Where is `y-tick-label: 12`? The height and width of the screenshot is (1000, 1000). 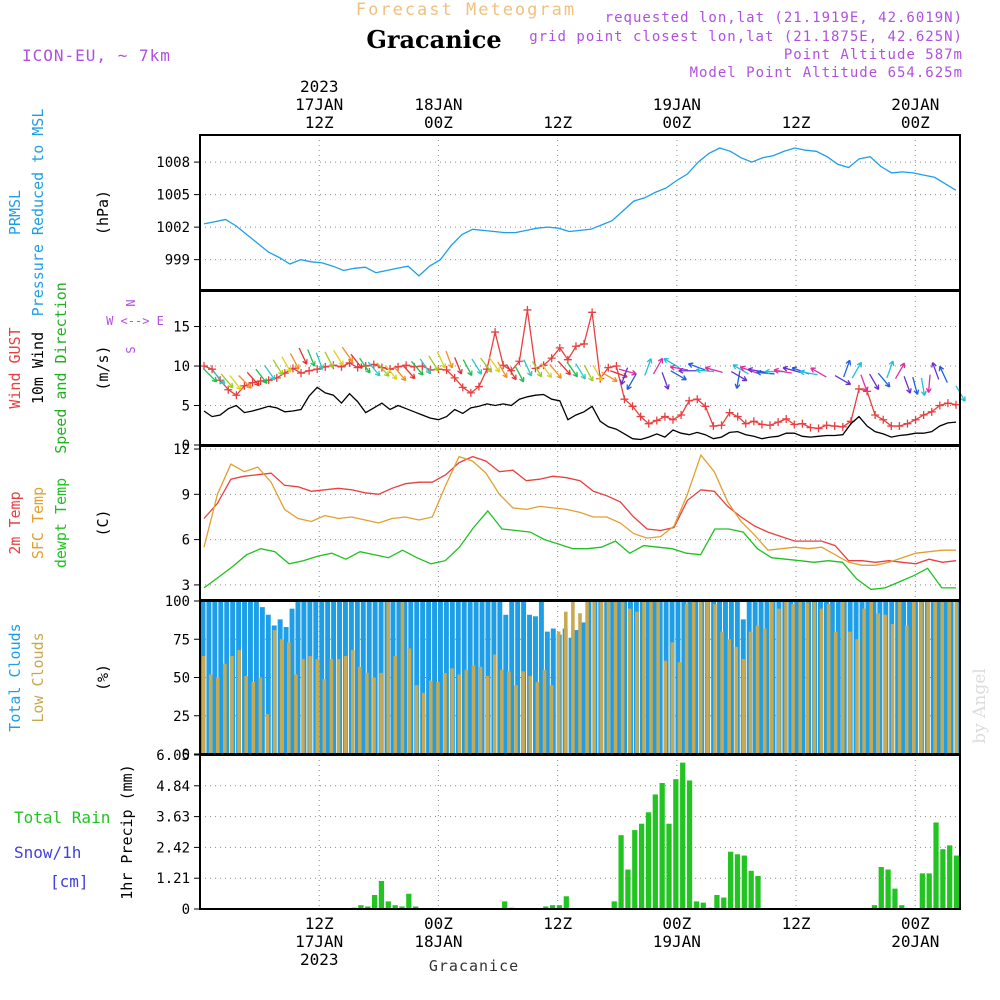
y-tick-label: 12 is located at coordinates (181, 450).